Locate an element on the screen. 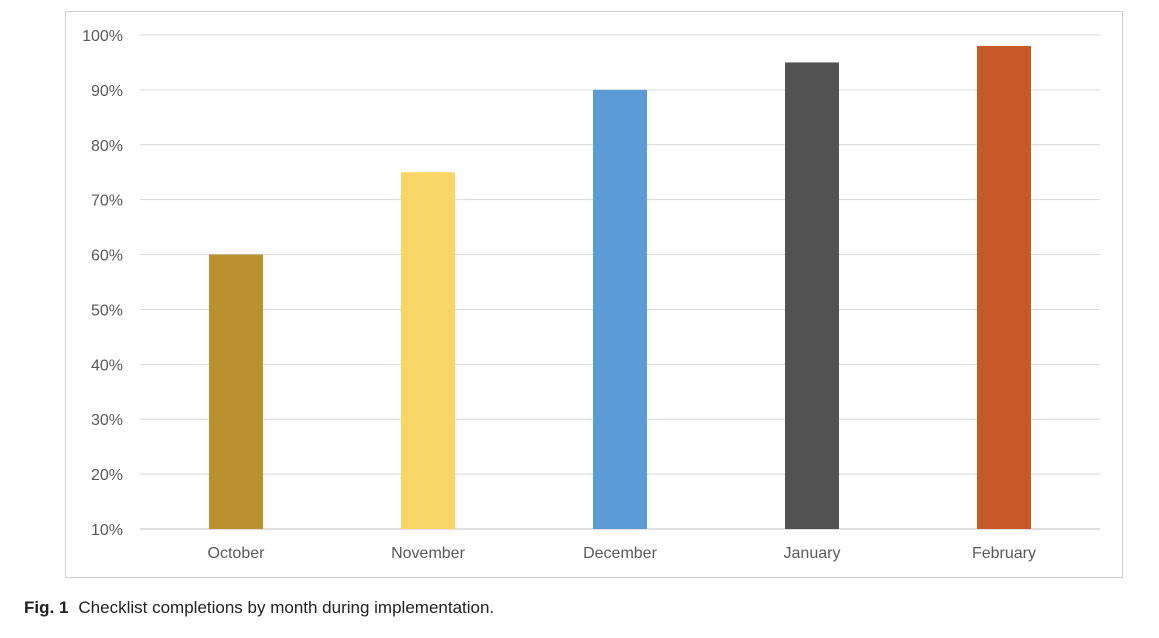 The image size is (1159, 638). ytick-label: 10% is located at coordinates (107, 530).